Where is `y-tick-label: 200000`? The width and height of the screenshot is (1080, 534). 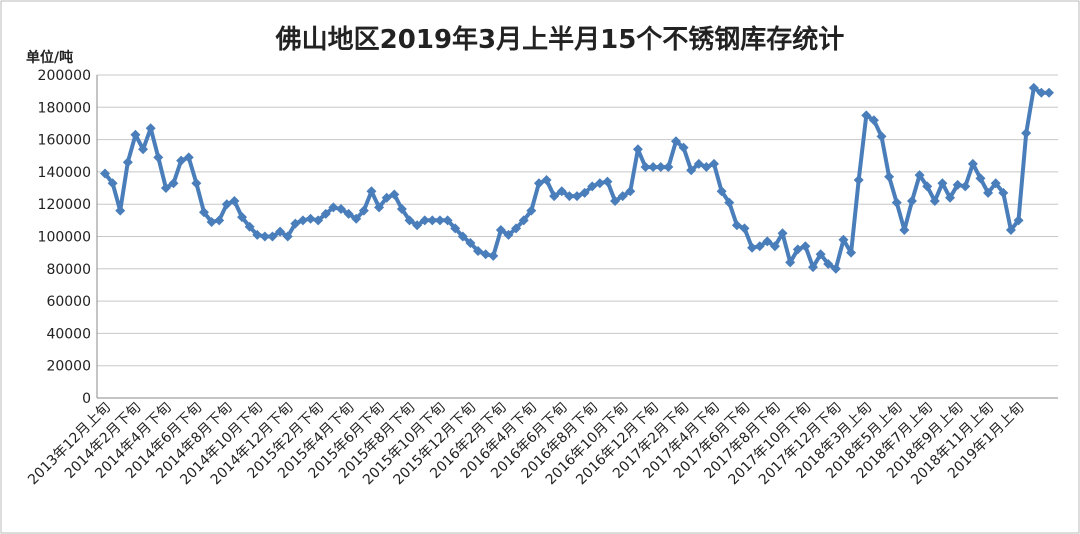 y-tick-label: 200000 is located at coordinates (64, 76).